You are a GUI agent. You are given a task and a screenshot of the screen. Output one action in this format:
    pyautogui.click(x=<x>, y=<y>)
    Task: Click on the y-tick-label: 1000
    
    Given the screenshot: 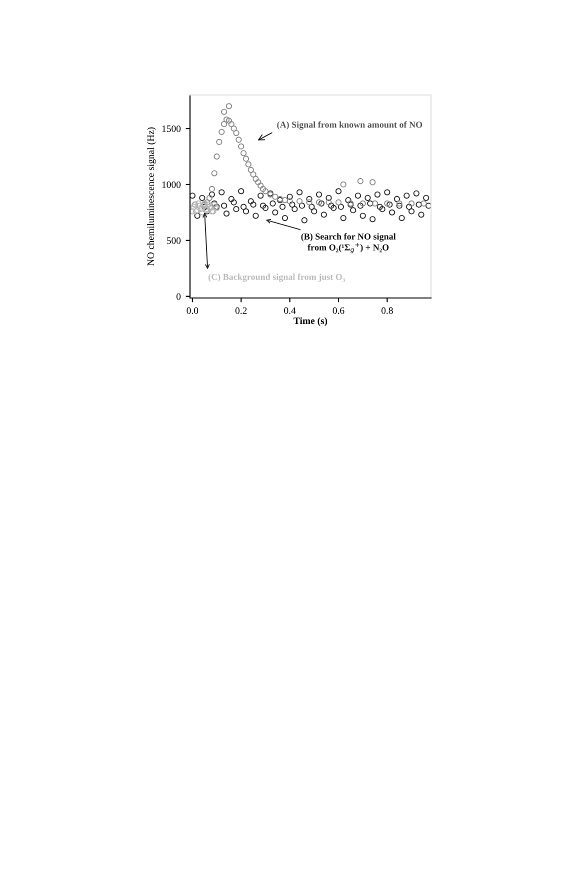 What is the action you would take?
    pyautogui.click(x=171, y=184)
    